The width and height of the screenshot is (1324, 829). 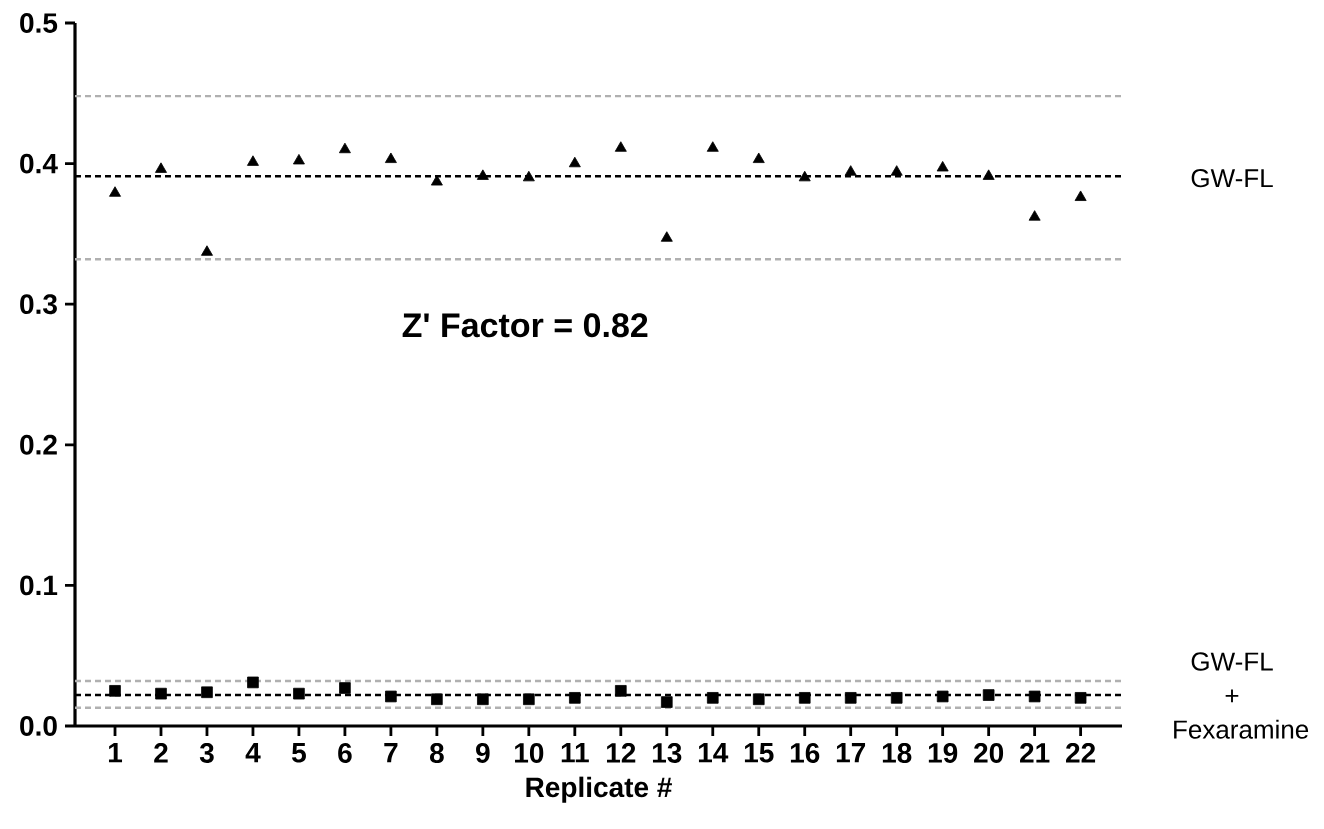 I want to click on x-tick-label: 4, so click(x=253, y=753).